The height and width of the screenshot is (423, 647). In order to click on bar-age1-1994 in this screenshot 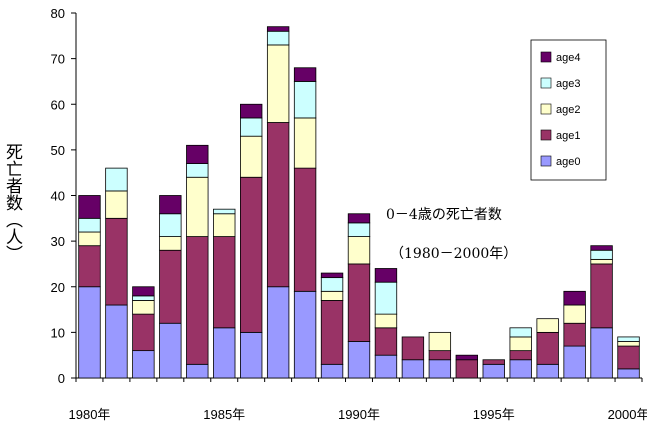, I will do `click(466, 369)`.